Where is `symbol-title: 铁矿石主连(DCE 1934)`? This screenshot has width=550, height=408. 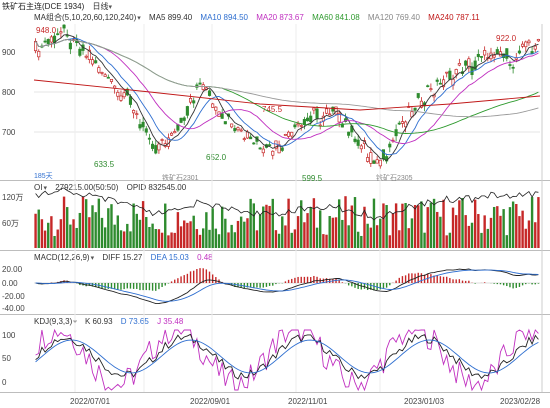 symbol-title: 铁矿石主连(DCE 1934) is located at coordinates (43, 6).